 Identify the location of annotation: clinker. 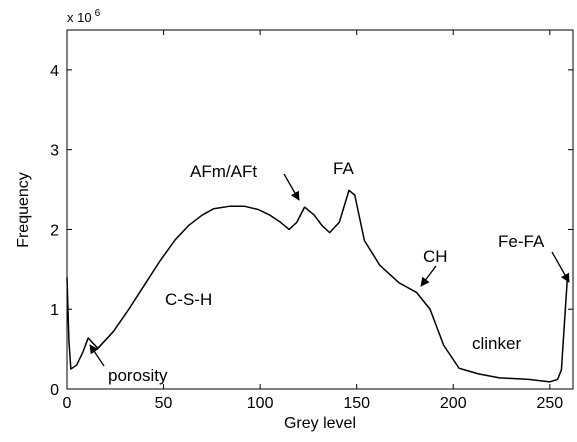
(496, 343).